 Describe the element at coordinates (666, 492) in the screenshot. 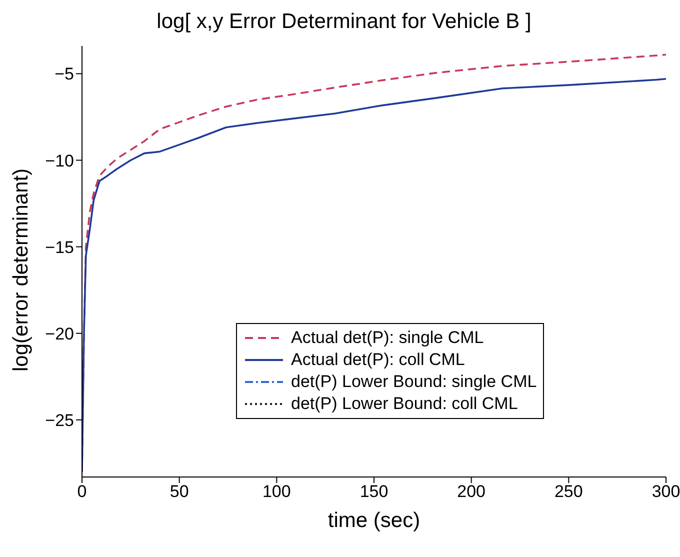

I see `x-tick-label: 300` at that location.